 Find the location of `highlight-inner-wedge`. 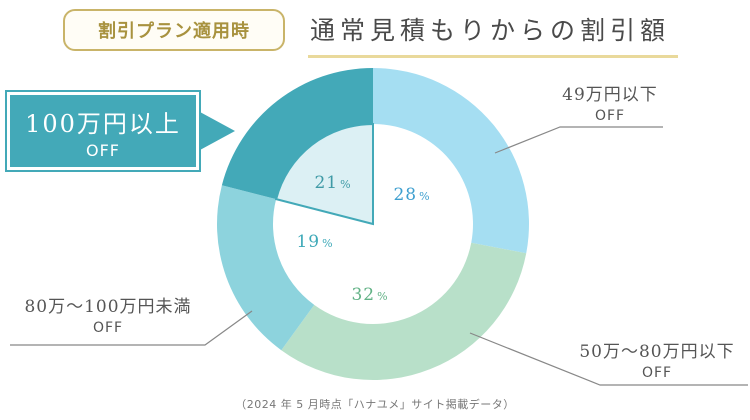

highlight-inner-wedge is located at coordinates (324, 174).